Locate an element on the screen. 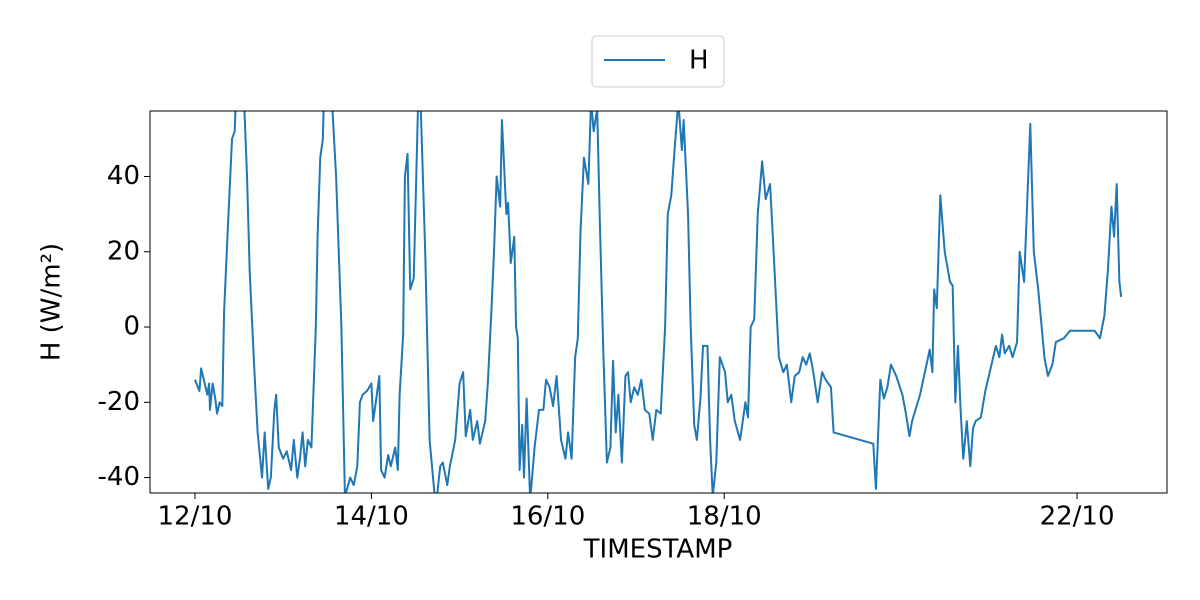  x-tick-label: 14/10 is located at coordinates (371, 517).